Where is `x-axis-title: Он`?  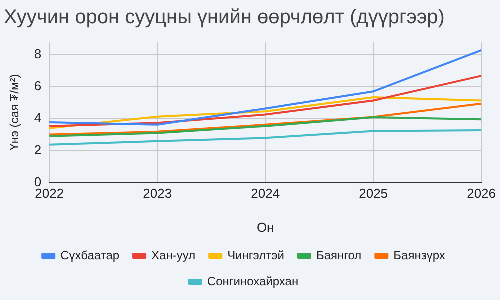
x-axis-title: Он is located at coordinates (265, 227).